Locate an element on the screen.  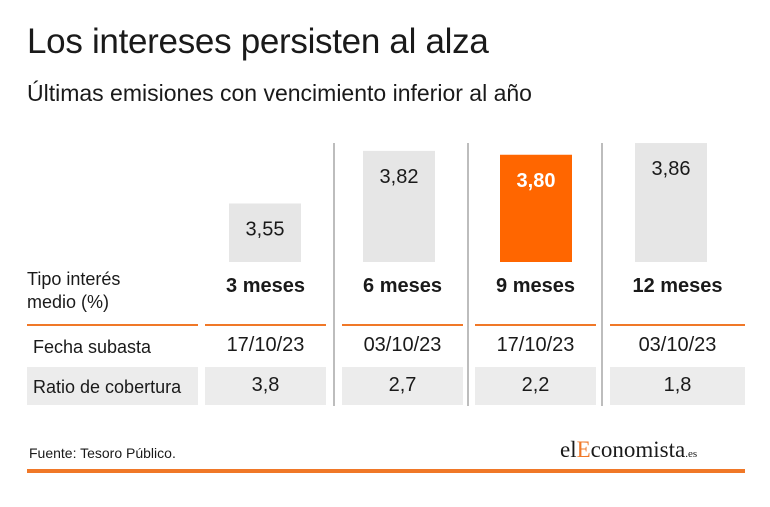
brand-logo: elEconomista.es is located at coordinates (628, 450).